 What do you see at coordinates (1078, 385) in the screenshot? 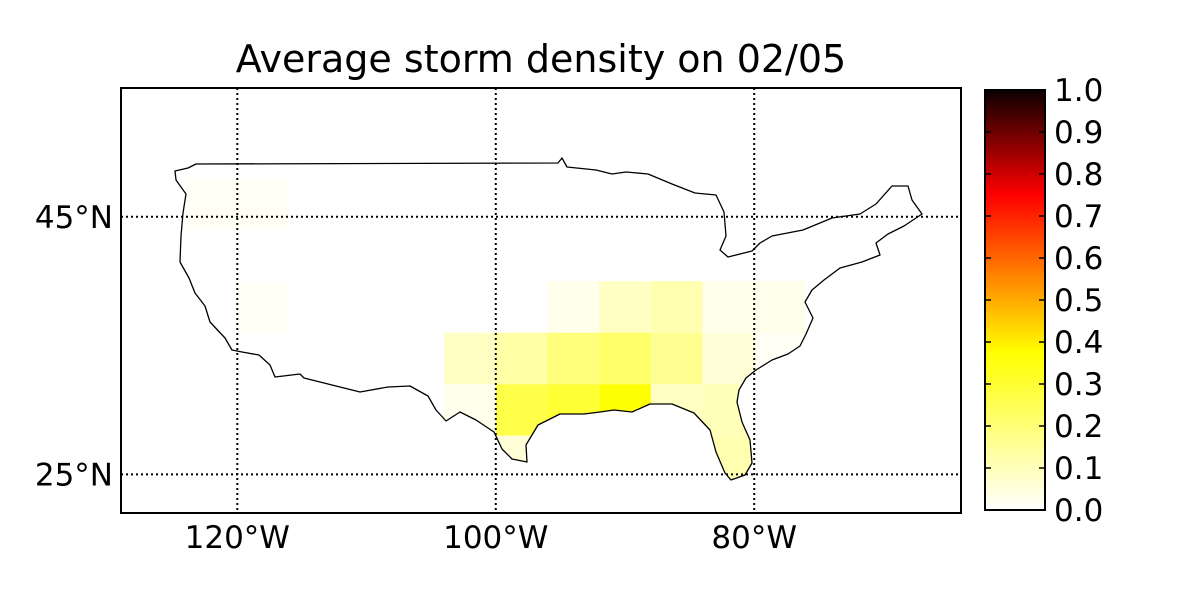
I see `colorbar-tick-label: 0.3` at bounding box center [1078, 385].